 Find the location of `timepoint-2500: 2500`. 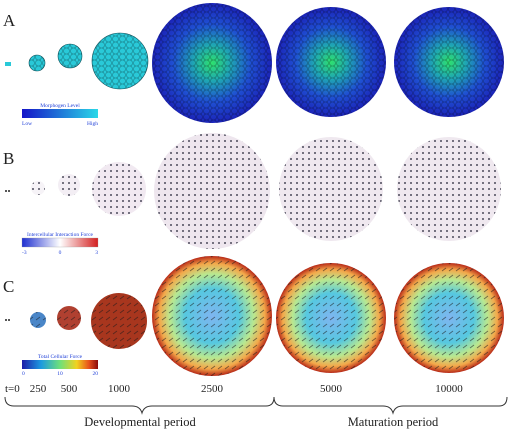

timepoint-2500: 2500 is located at coordinates (212, 389).